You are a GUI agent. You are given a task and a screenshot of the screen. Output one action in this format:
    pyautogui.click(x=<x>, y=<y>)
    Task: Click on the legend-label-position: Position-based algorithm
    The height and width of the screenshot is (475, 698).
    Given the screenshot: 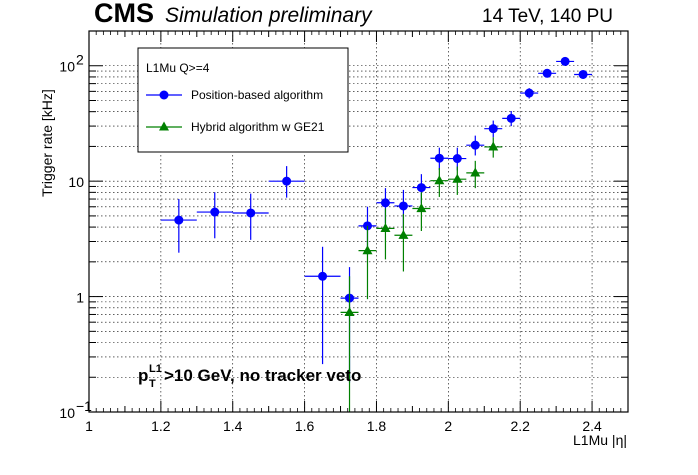 What is the action you would take?
    pyautogui.click(x=257, y=95)
    